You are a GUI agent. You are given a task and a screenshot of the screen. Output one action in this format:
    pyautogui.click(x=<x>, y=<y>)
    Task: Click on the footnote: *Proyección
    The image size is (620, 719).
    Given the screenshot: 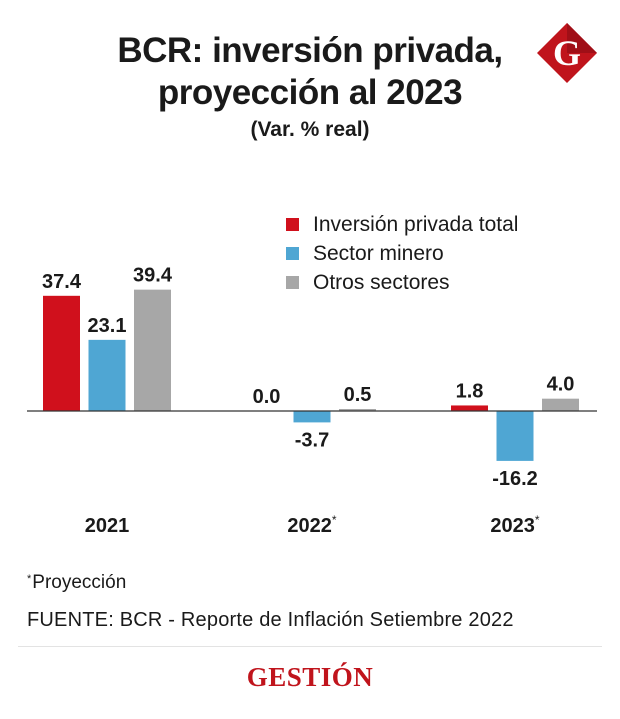 What is the action you would take?
    pyautogui.click(x=76, y=583)
    